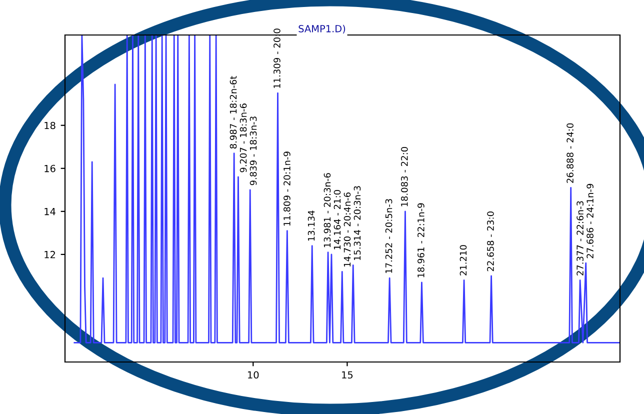  What do you see at coordinates (277, 58) in the screenshot?
I see `annotation: 11.309 - 20:0` at bounding box center [277, 58].